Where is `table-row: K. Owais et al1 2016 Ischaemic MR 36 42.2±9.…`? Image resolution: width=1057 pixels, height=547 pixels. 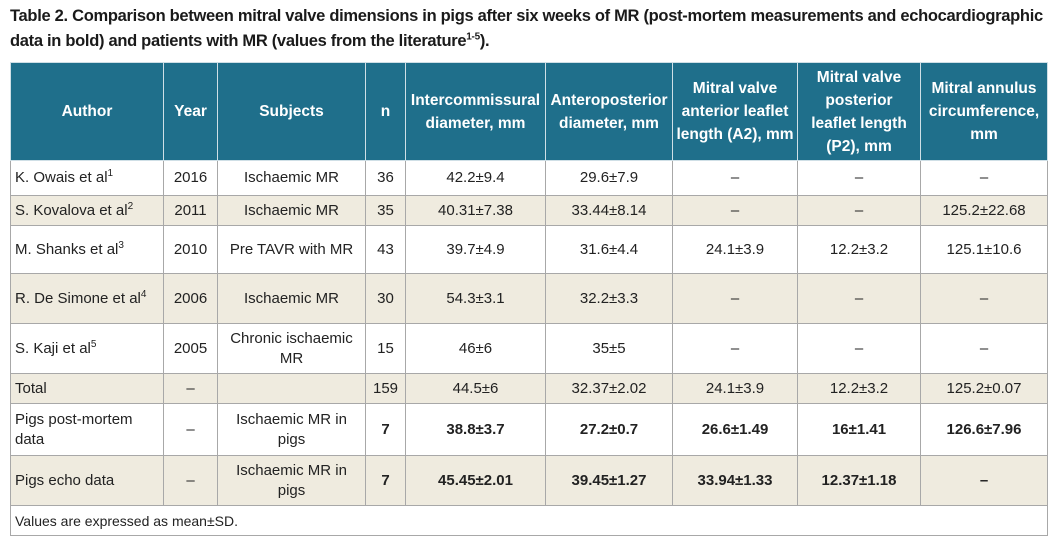
table-row: K. Owais et al1 2016 Ischaemic MR 36 42.2±9.… is located at coordinates (529, 178).